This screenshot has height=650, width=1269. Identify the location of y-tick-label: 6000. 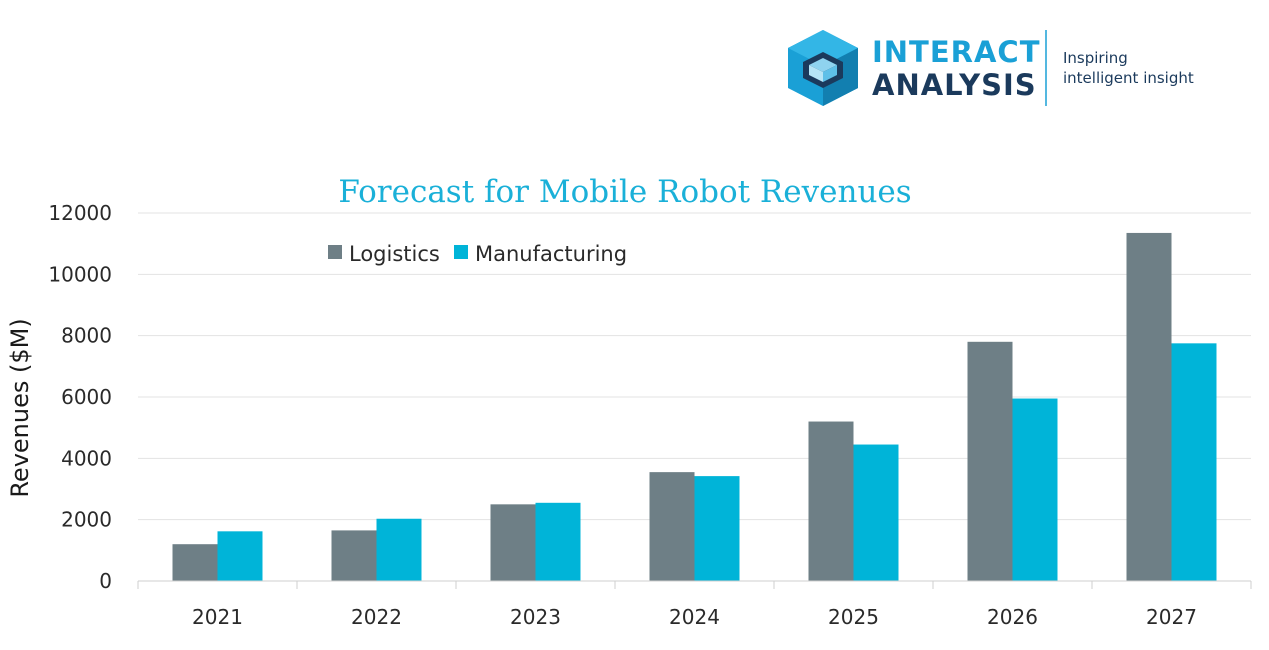
(86, 397).